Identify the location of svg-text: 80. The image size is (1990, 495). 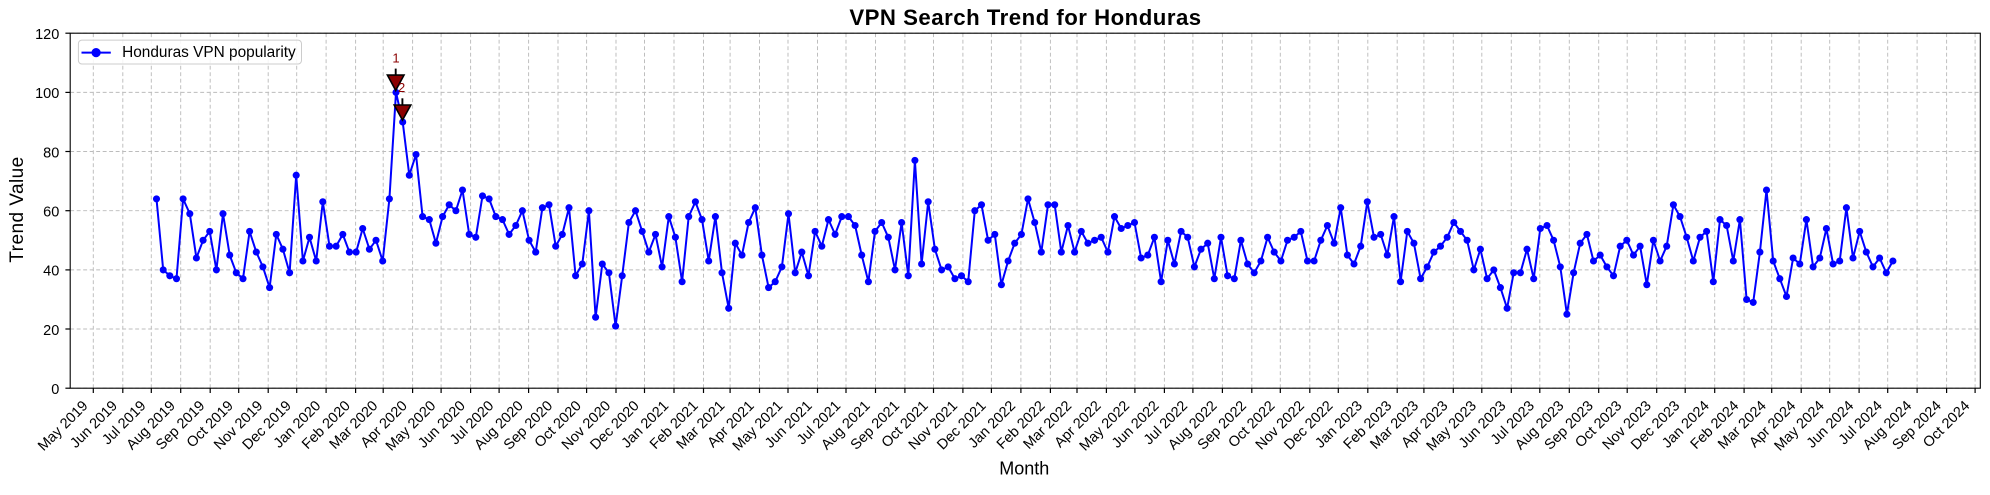
(51, 153).